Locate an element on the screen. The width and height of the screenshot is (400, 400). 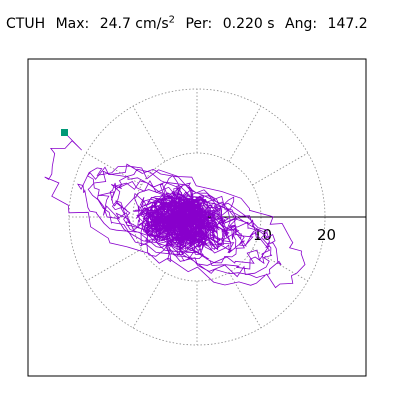
period-label: Per: is located at coordinates (199, 23).